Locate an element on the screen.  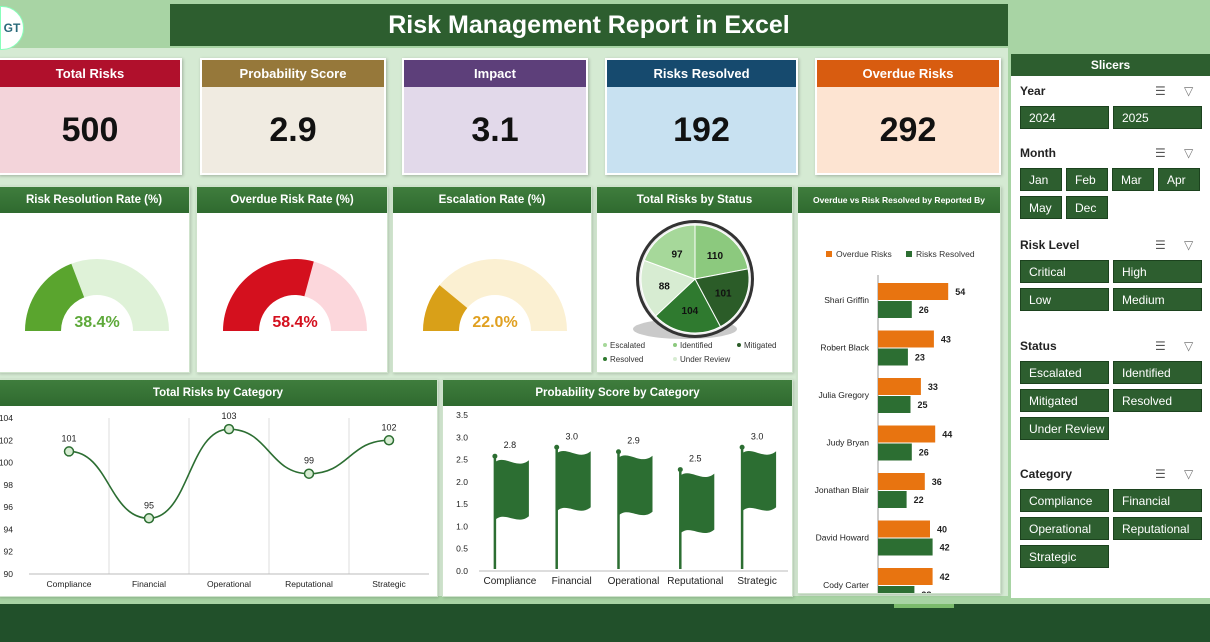
slicer-label: Year is located at coordinates (1033, 91).